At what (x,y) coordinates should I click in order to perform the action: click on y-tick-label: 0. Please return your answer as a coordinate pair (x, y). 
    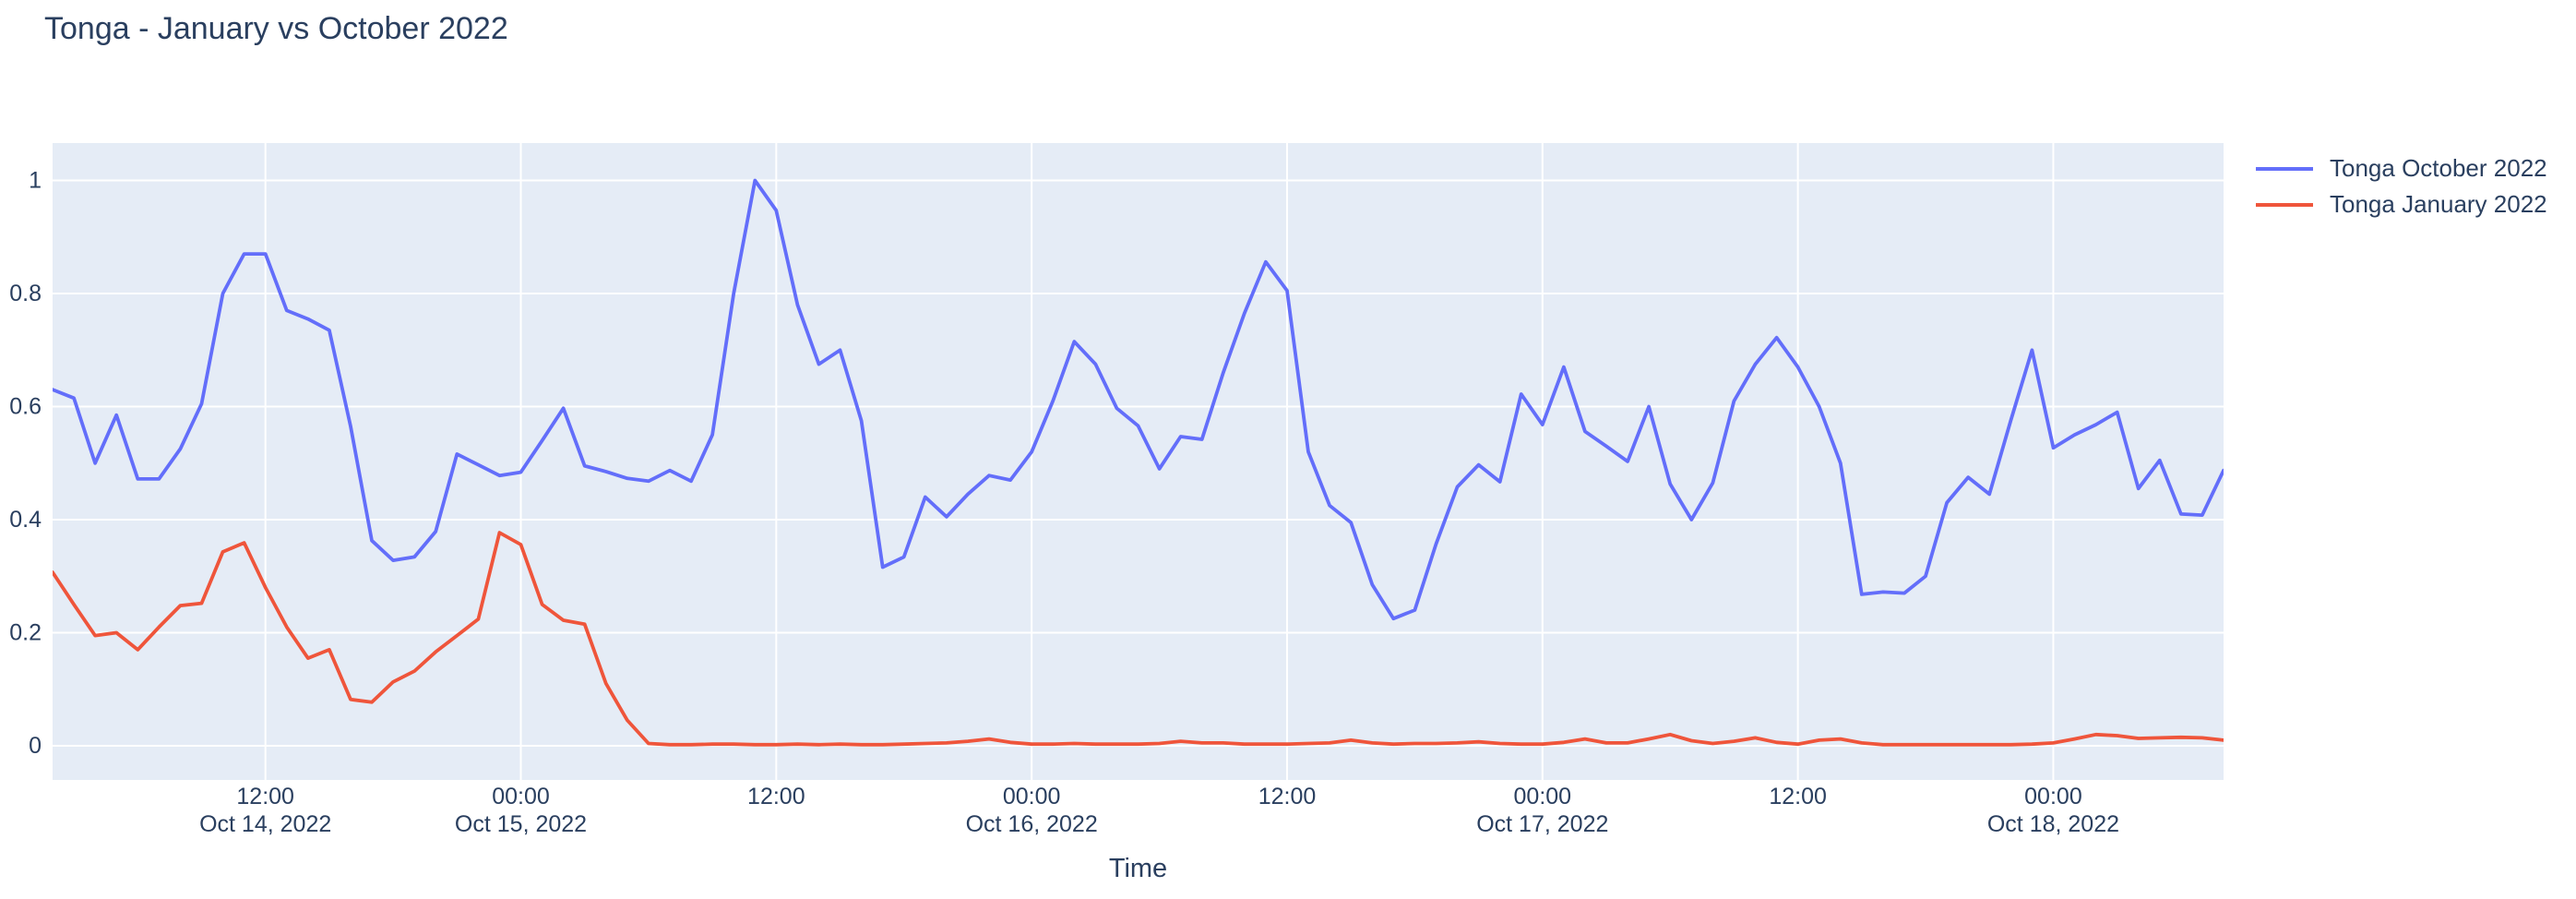
    Looking at the image, I should click on (35, 746).